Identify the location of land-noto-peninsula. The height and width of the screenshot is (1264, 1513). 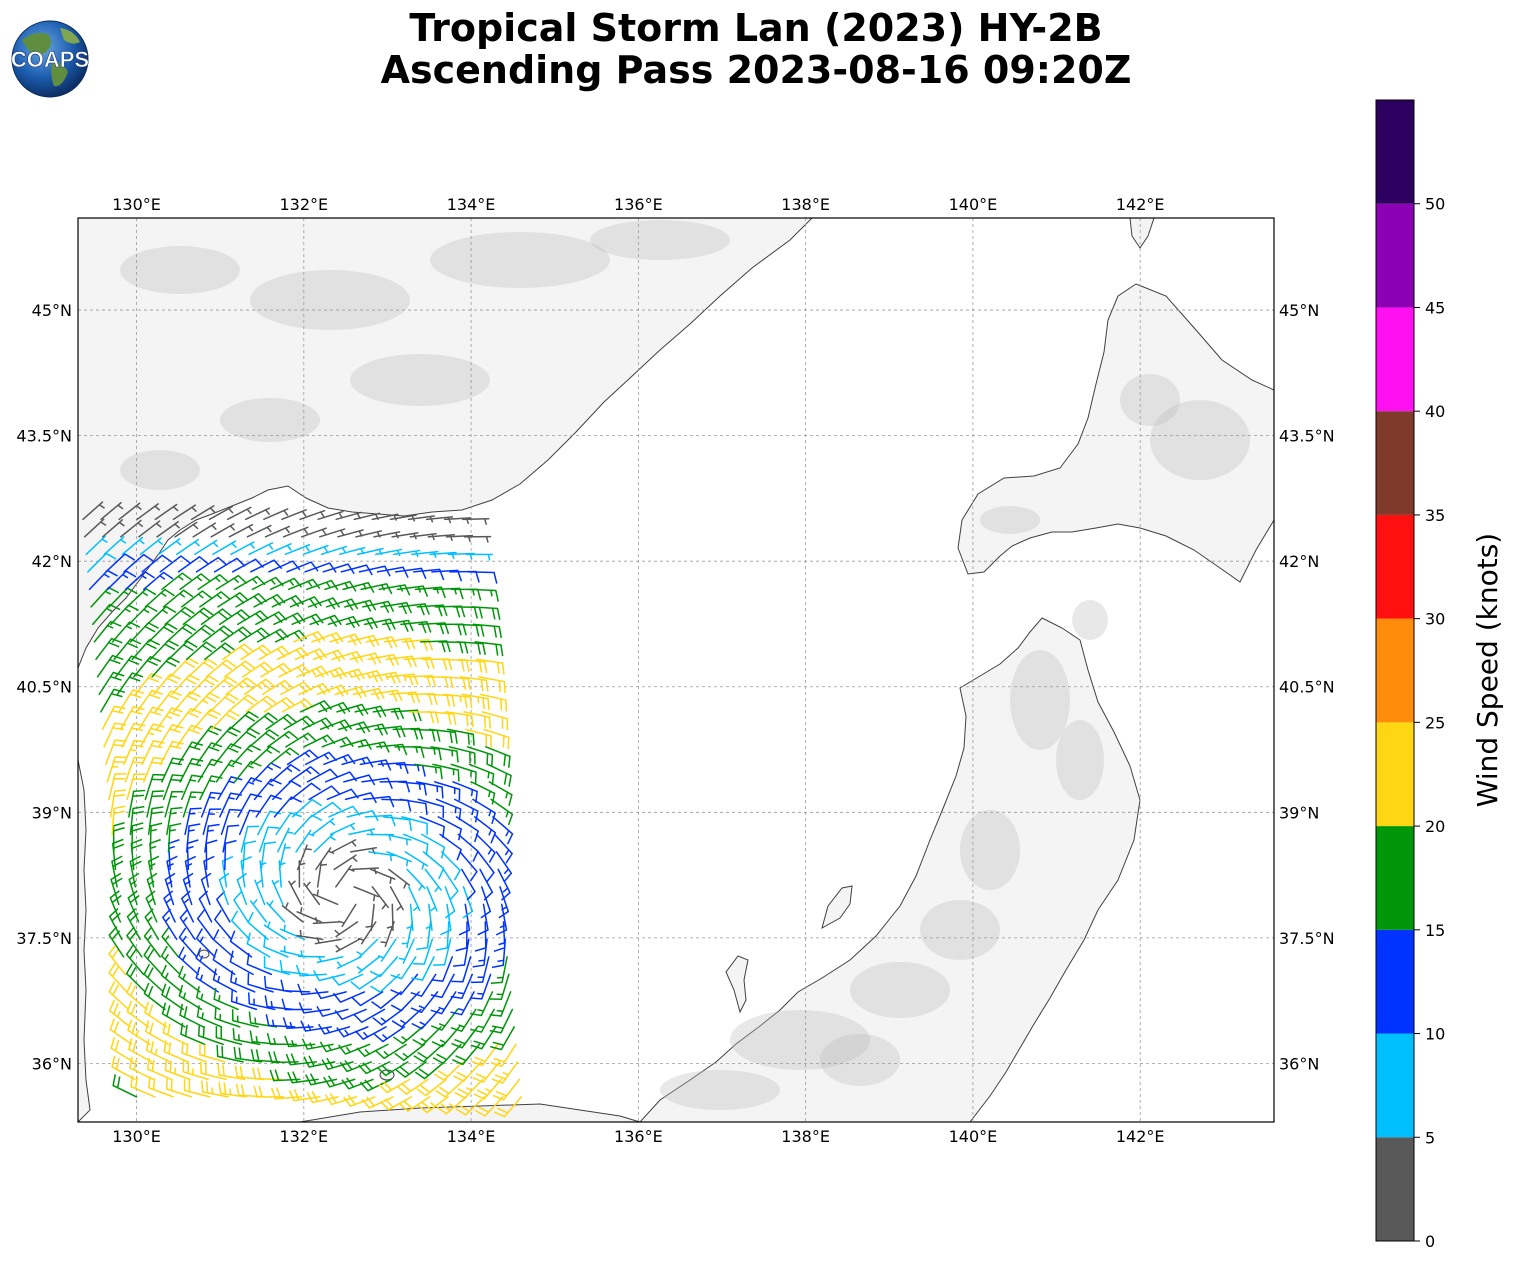
(737, 984).